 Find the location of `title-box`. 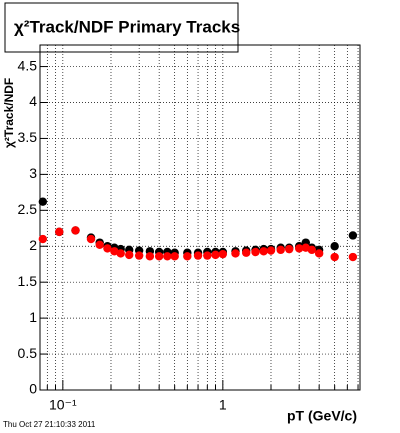

title-box is located at coordinates (121, 27).